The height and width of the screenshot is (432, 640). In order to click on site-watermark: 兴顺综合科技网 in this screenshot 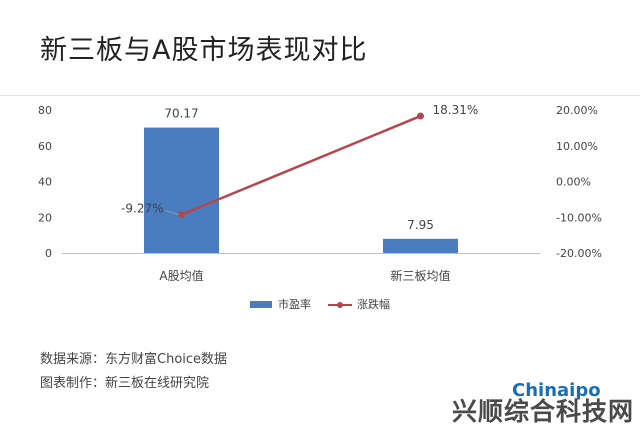, I will do `click(542, 411)`.